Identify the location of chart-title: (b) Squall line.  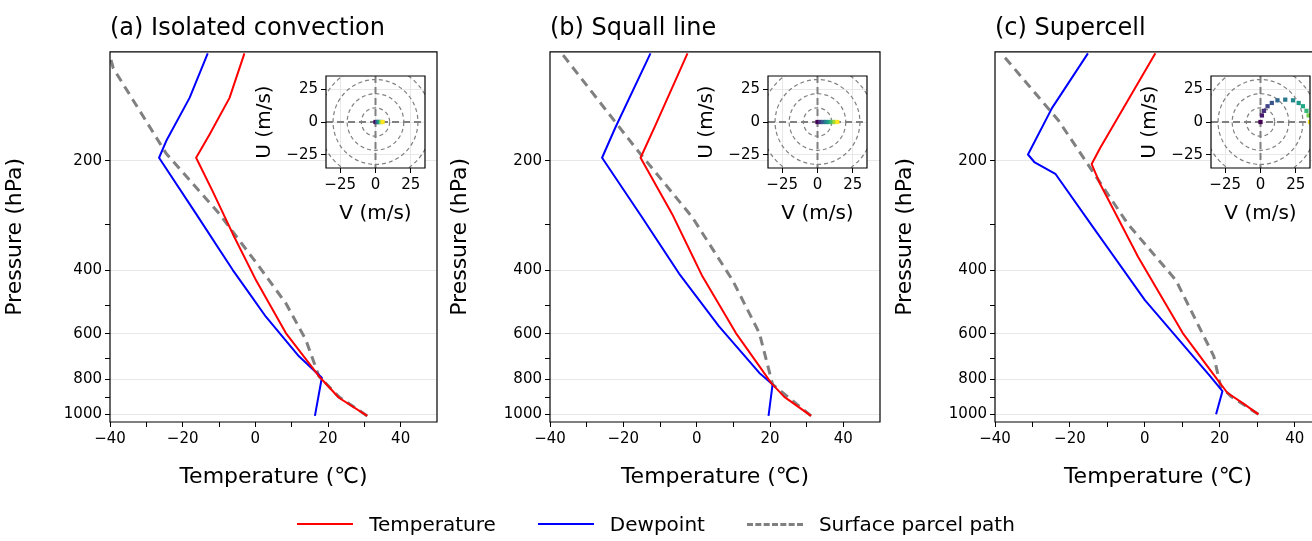
(633, 26).